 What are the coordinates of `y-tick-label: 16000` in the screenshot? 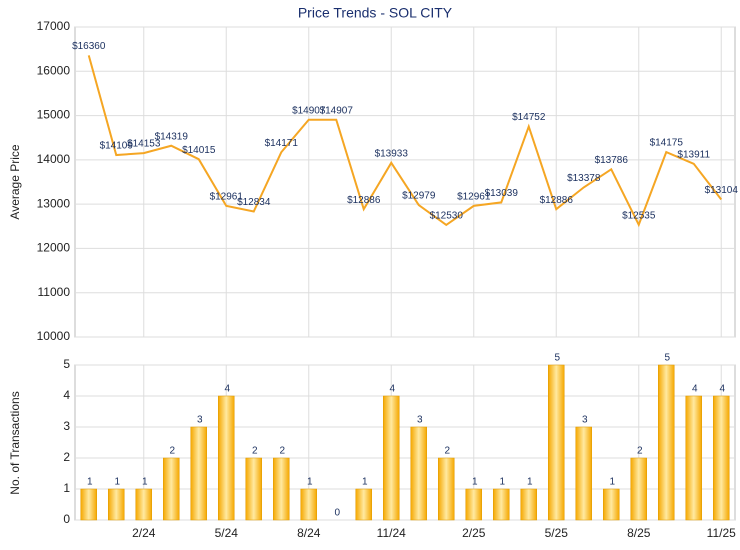 It's located at (54, 70).